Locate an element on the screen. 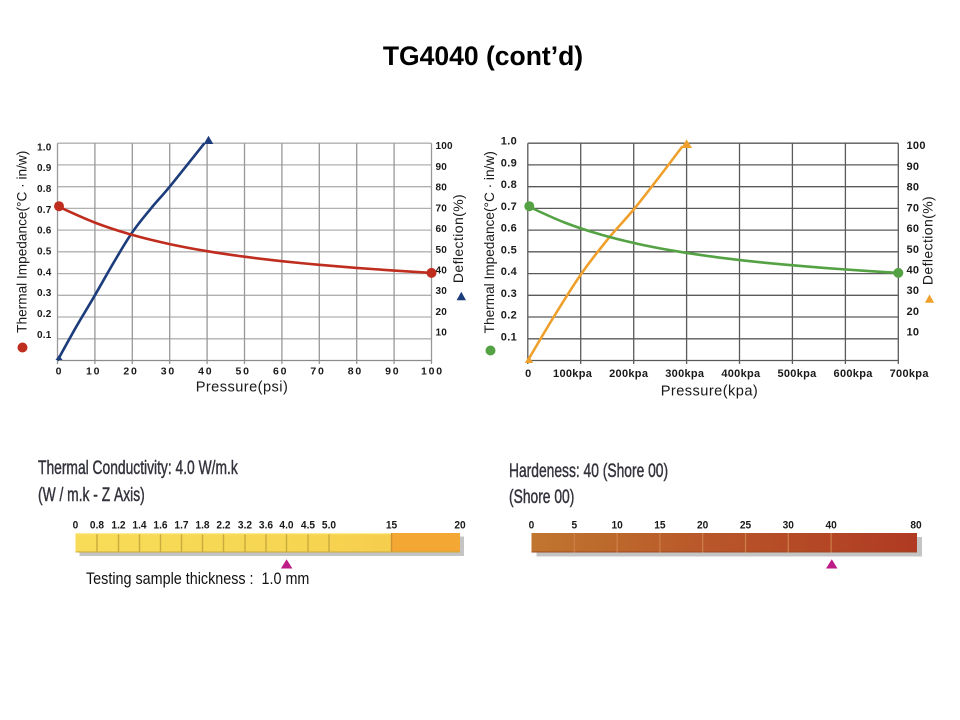  svg-text: 1.4 is located at coordinates (139, 525).